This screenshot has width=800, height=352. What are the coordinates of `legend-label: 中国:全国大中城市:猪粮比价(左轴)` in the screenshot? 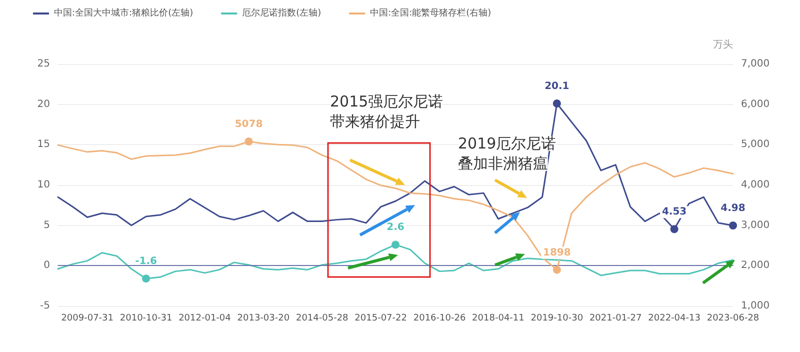 It's located at (124, 13).